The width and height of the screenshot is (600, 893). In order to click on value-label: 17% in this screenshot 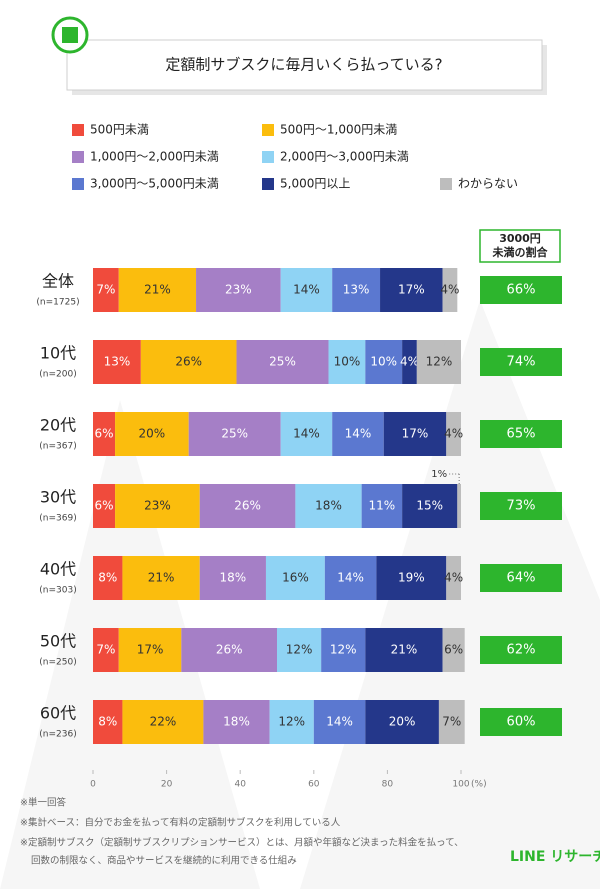, I will do `click(411, 290)`.